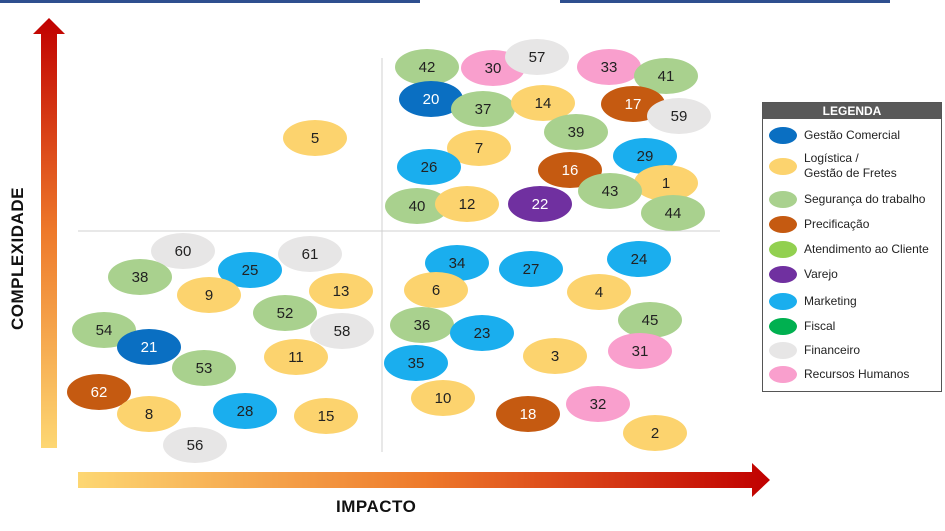  I want to click on legend-item-logistica: Logística / Gestão de Fretes, so click(833, 166).